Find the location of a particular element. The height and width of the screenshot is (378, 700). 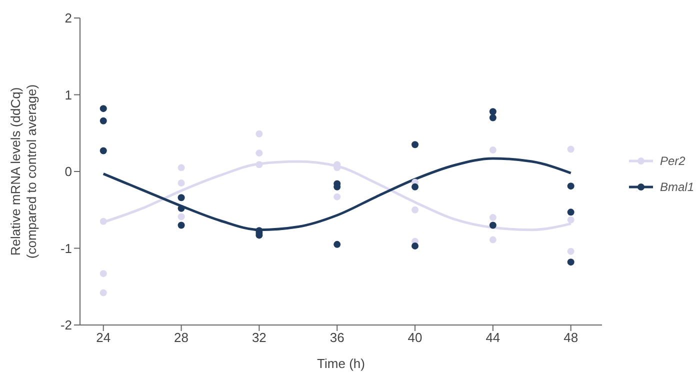

x-tick-label: 48 is located at coordinates (571, 338).